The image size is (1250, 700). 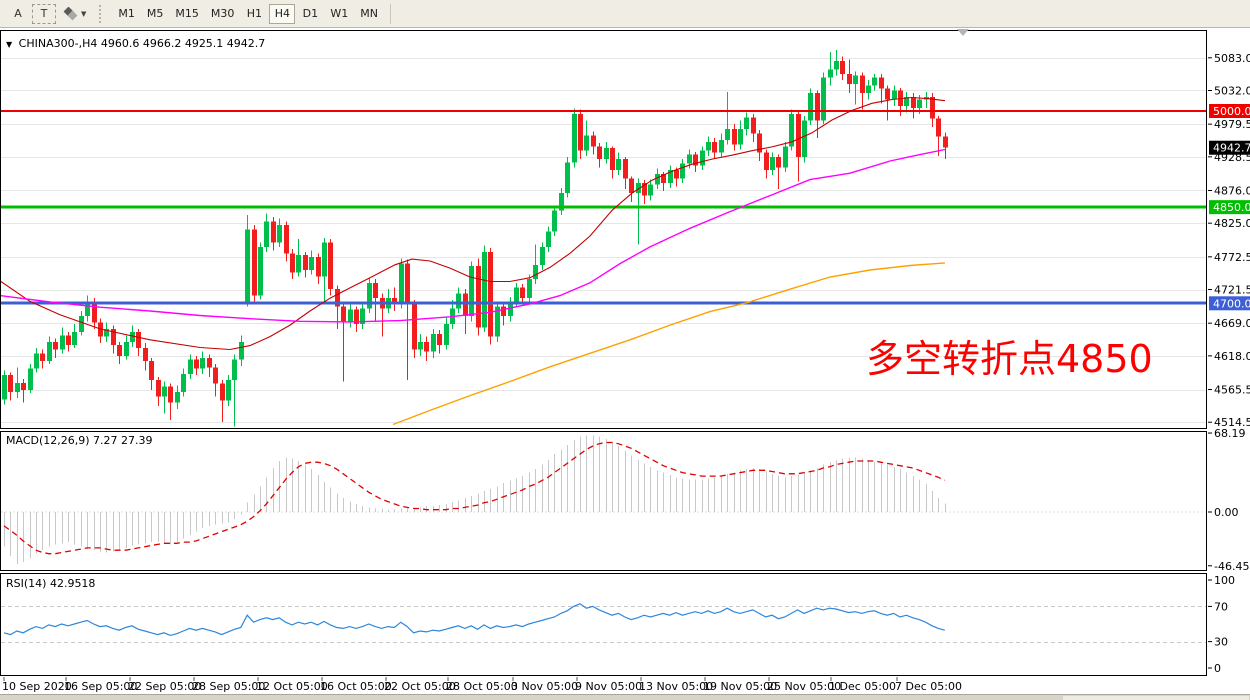 I want to click on timeframe-m5: M5, so click(x=155, y=14).